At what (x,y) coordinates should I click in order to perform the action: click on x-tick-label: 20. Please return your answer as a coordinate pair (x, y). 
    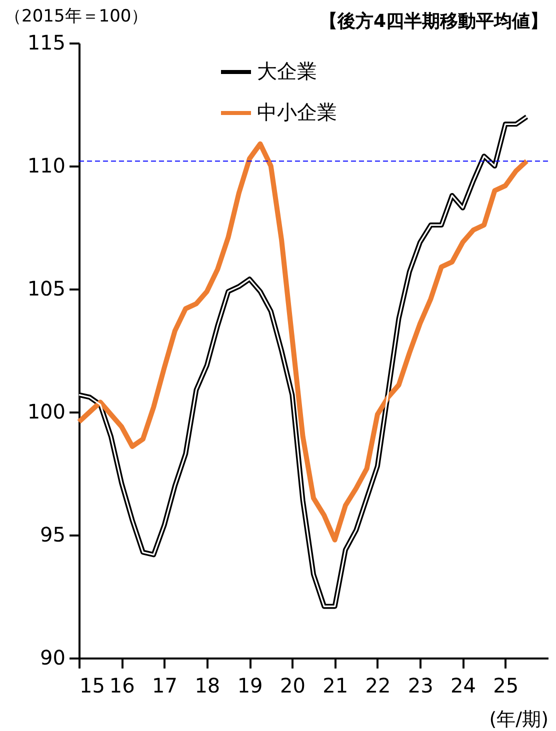
    Looking at the image, I should click on (293, 686).